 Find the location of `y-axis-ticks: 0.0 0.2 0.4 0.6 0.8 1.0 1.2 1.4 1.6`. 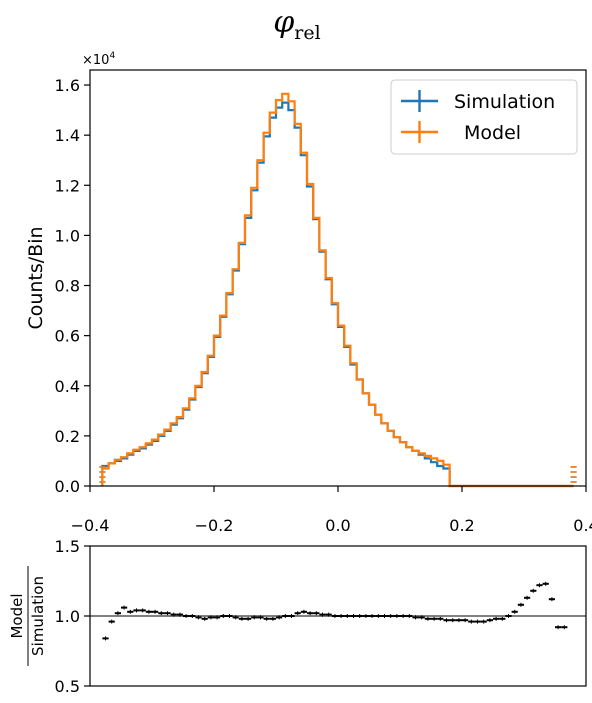

y-axis-ticks: 0.0 0.2 0.4 0.6 0.8 1.0 1.2 1.4 1.6 is located at coordinates (72, 286).